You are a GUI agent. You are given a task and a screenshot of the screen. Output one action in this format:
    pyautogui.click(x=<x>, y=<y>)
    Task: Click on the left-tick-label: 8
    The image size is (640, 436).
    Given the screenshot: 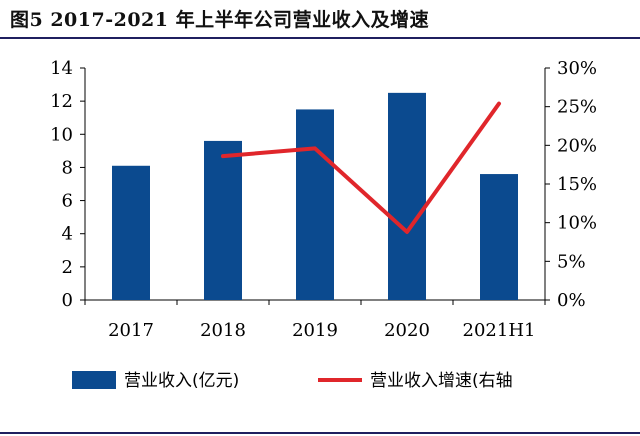 What is the action you would take?
    pyautogui.click(x=67, y=167)
    